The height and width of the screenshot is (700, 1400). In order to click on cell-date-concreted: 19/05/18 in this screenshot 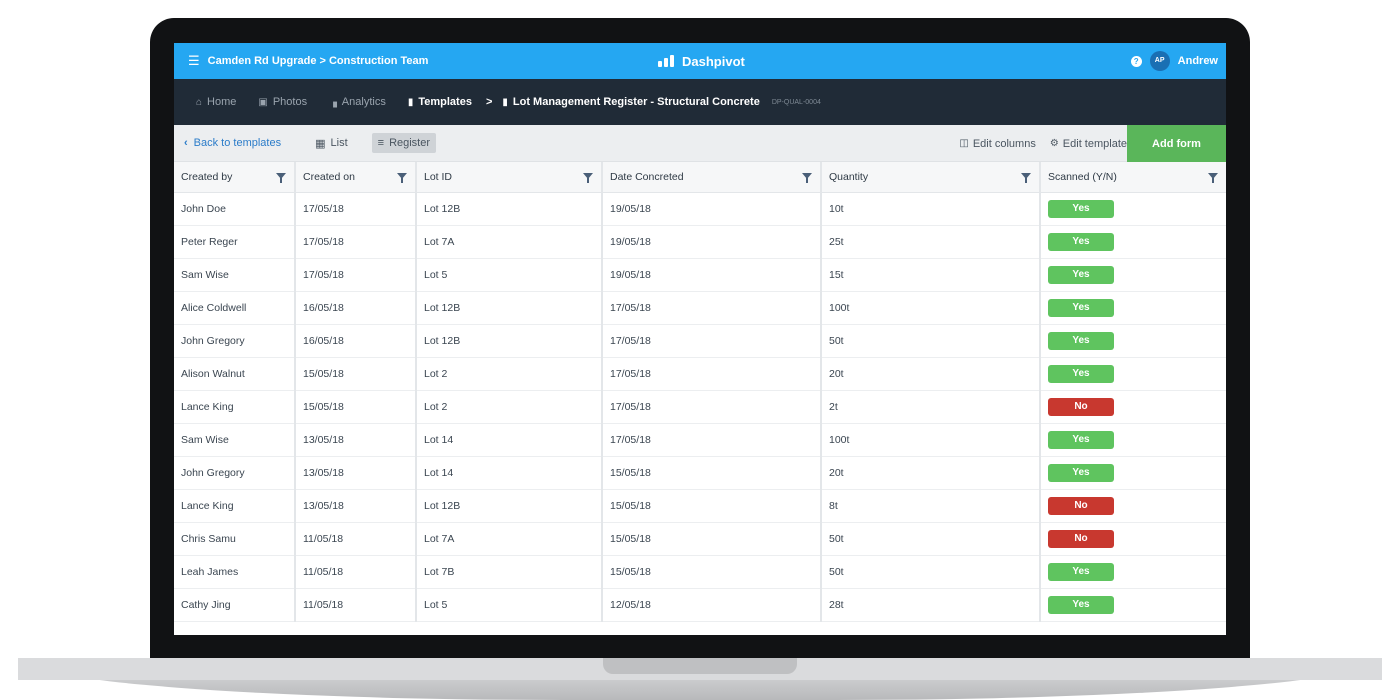, I will do `click(712, 209)`.